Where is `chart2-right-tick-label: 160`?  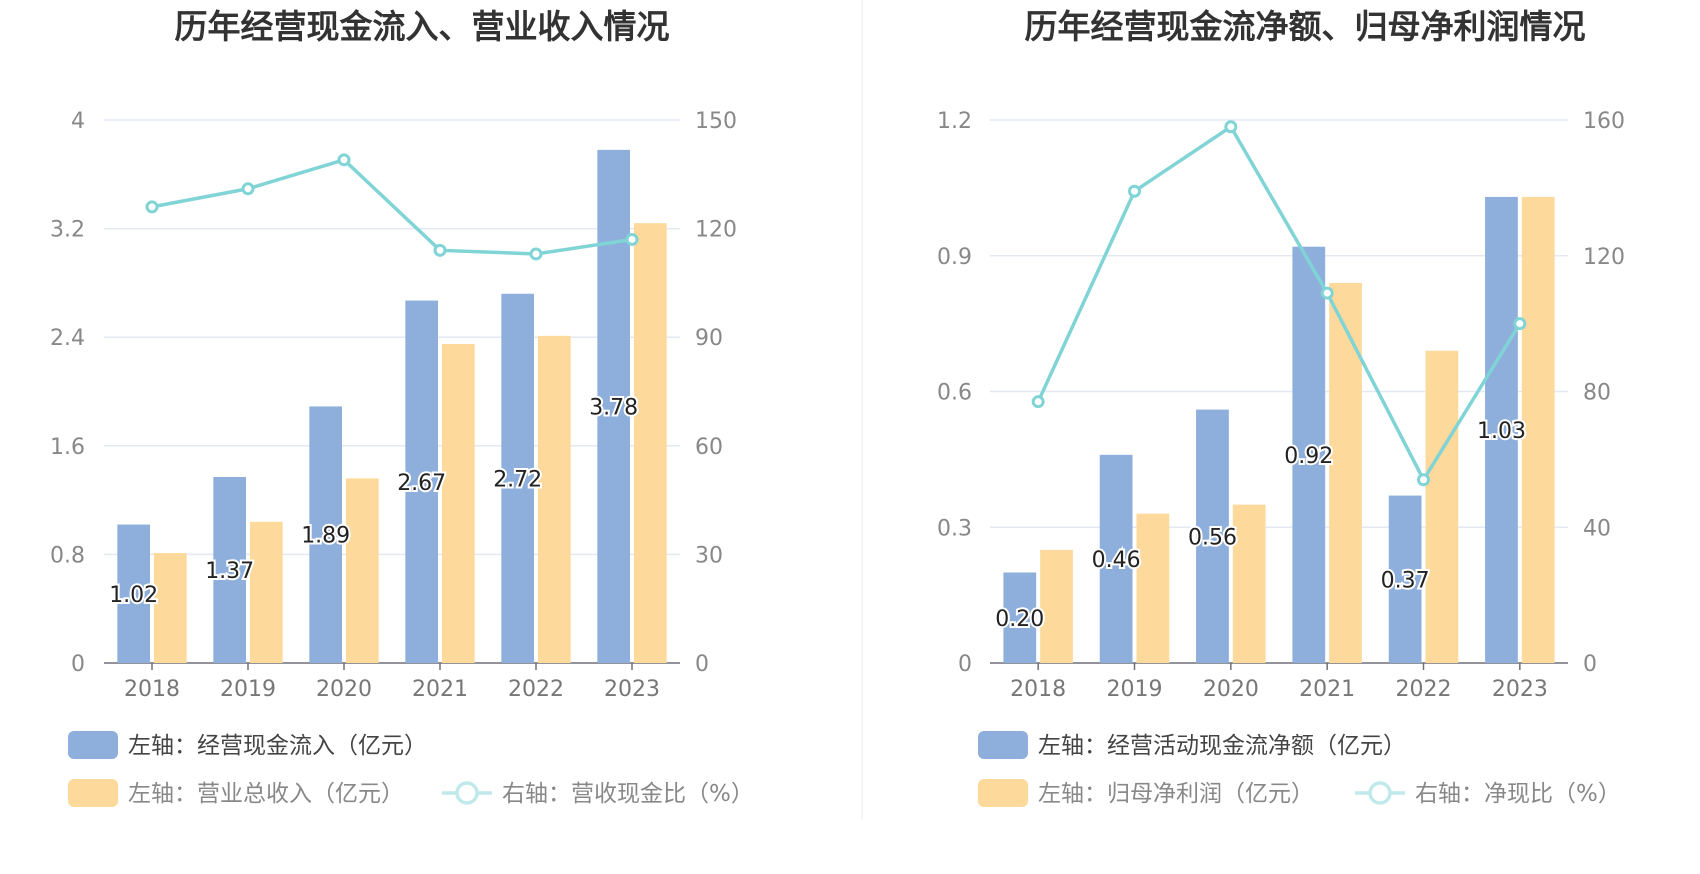 chart2-right-tick-label: 160 is located at coordinates (1604, 121).